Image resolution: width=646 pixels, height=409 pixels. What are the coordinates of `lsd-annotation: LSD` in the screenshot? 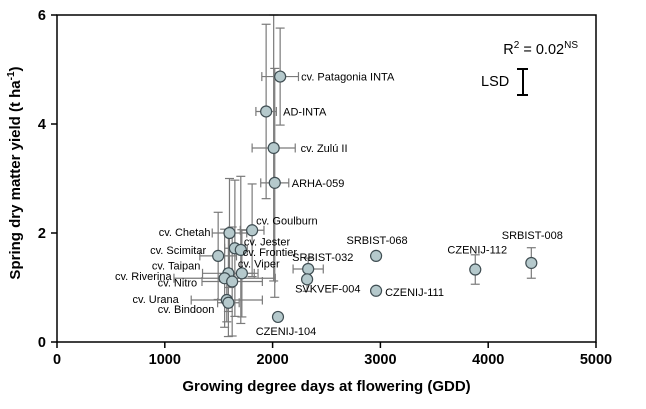 It's located at (505, 82).